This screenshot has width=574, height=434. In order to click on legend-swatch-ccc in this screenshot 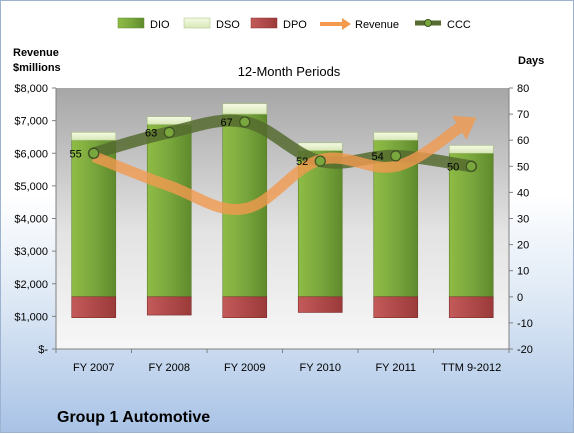, I will do `click(428, 23)`.